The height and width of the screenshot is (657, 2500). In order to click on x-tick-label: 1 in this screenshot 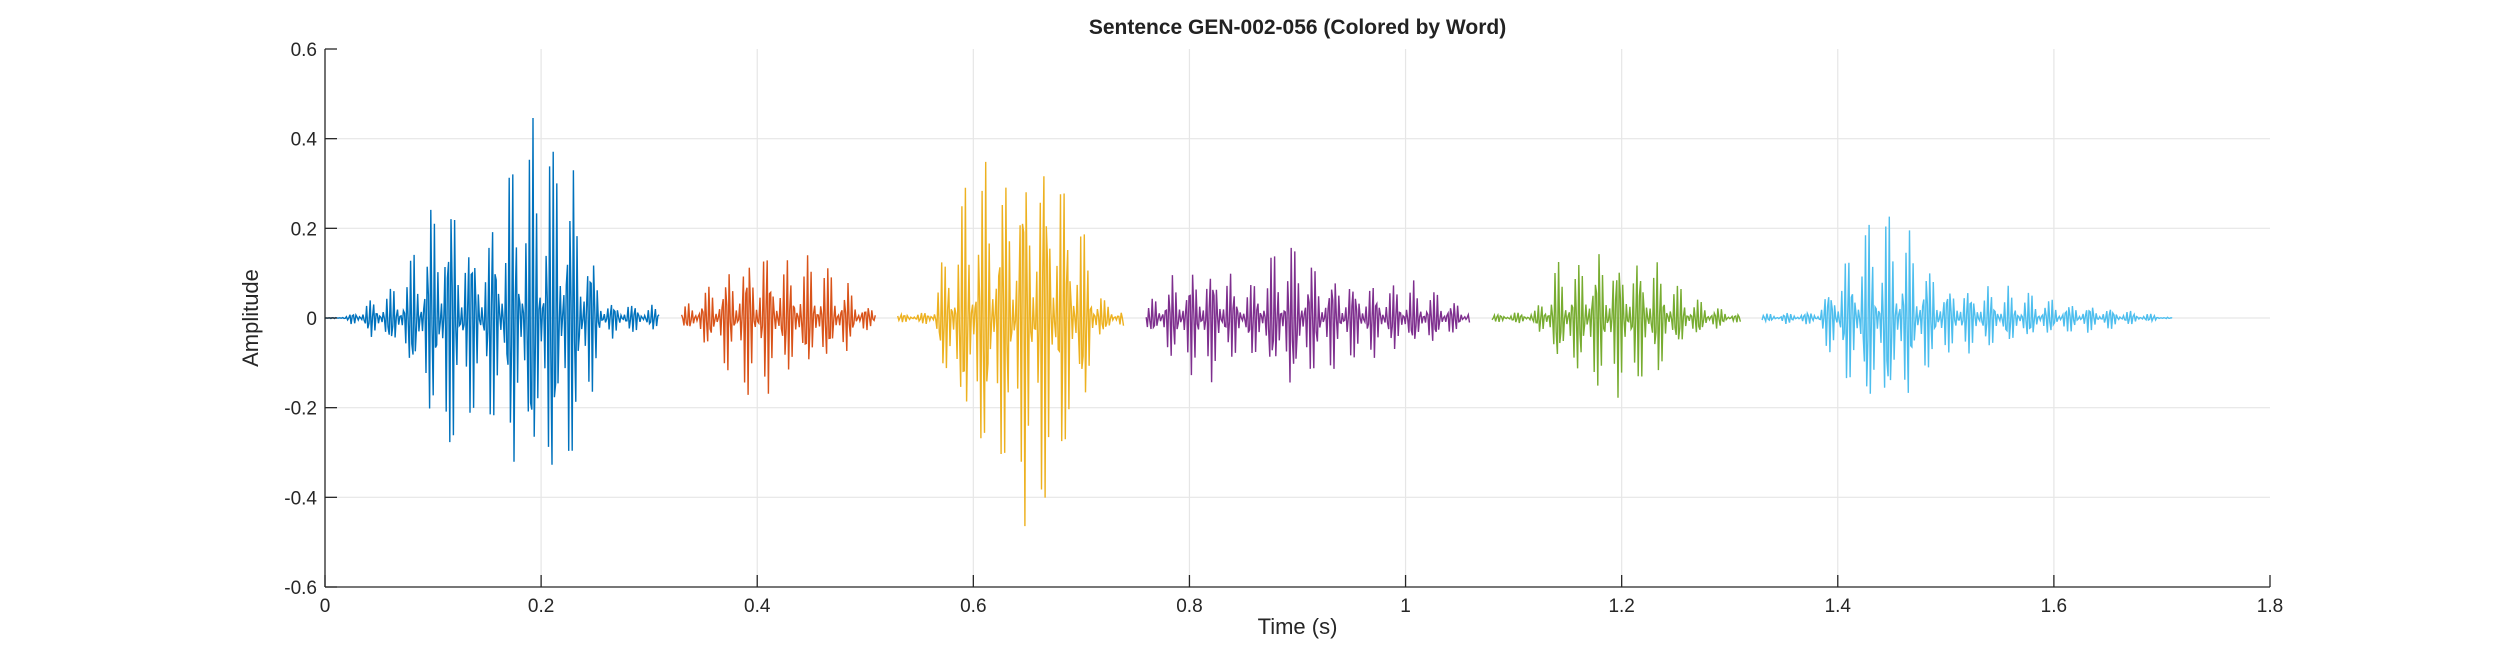, I will do `click(1405, 606)`.